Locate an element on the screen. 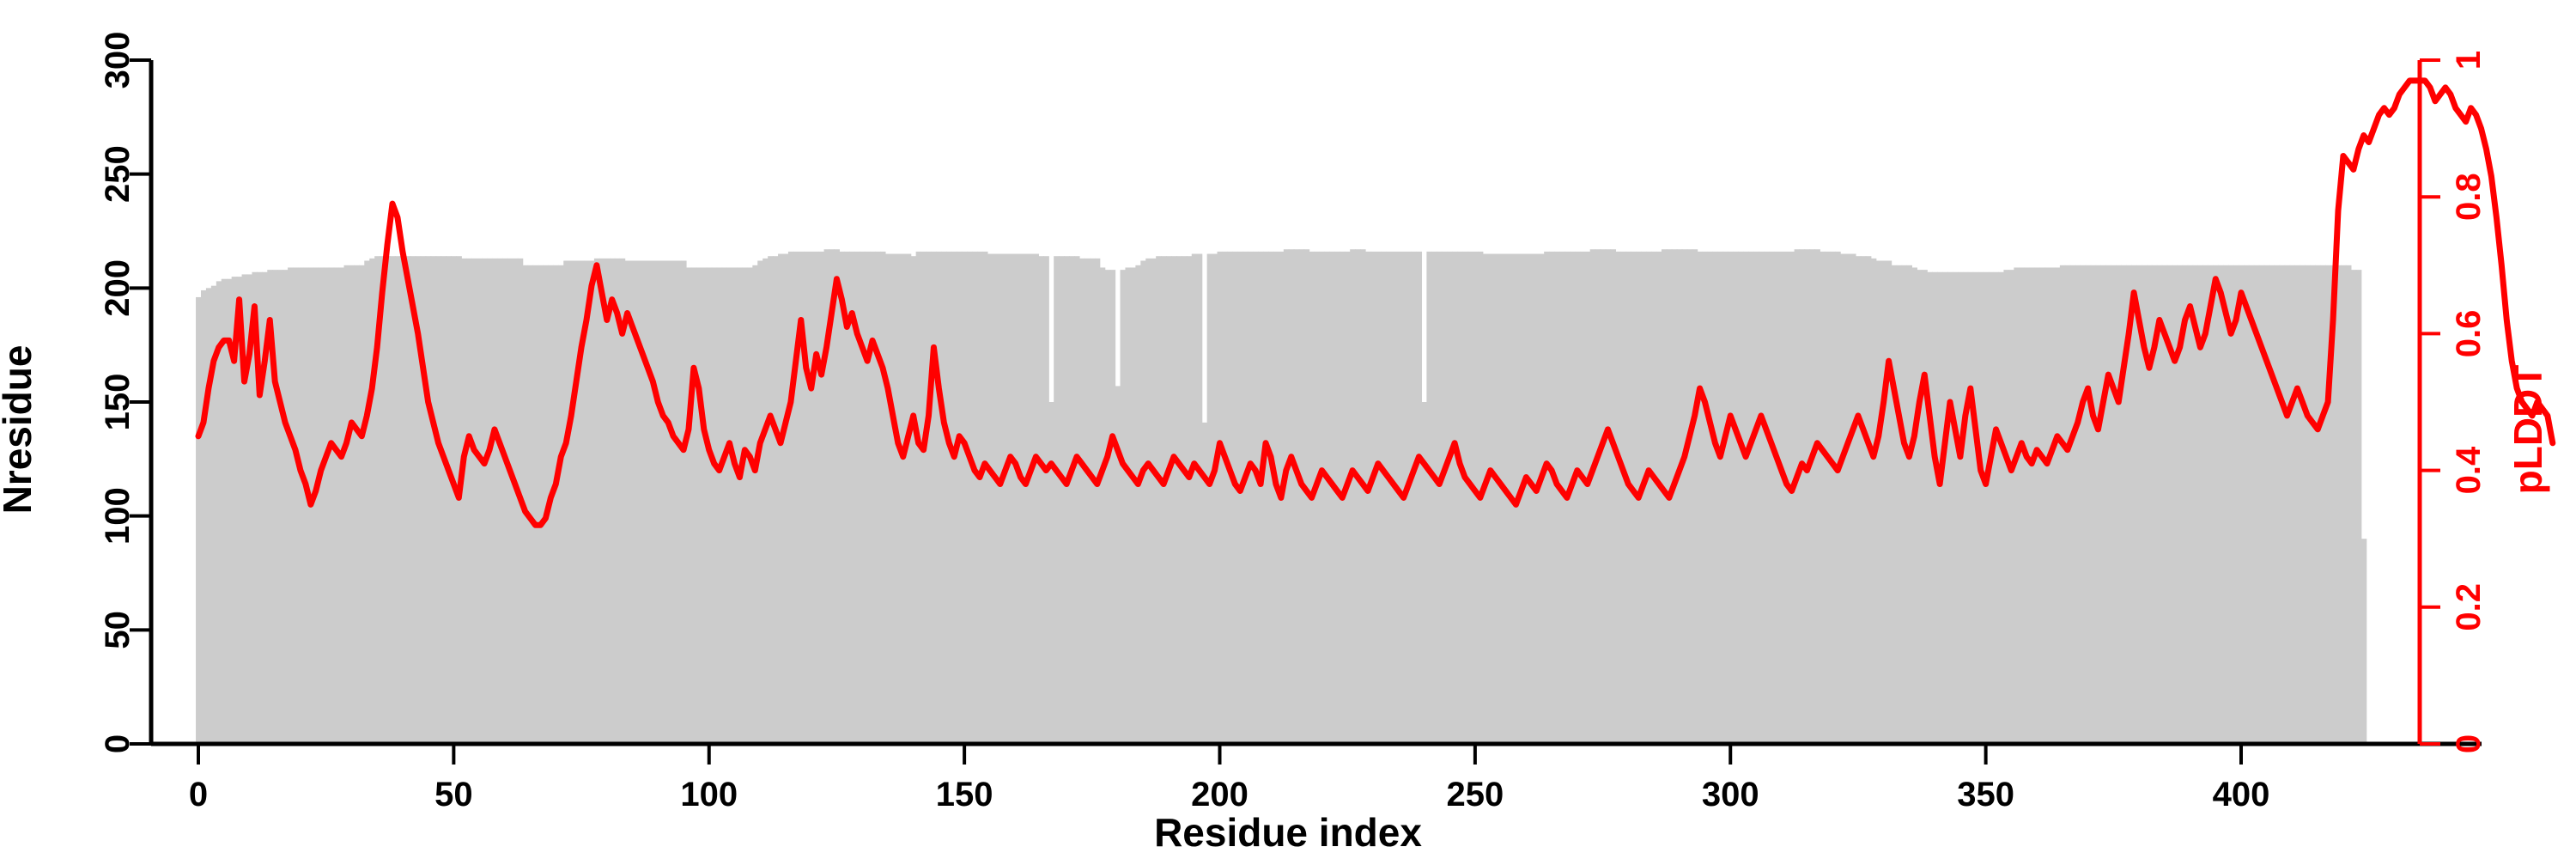 This screenshot has height=859, width=2576. bottom-axis-tick-label: 400 is located at coordinates (2241, 794).